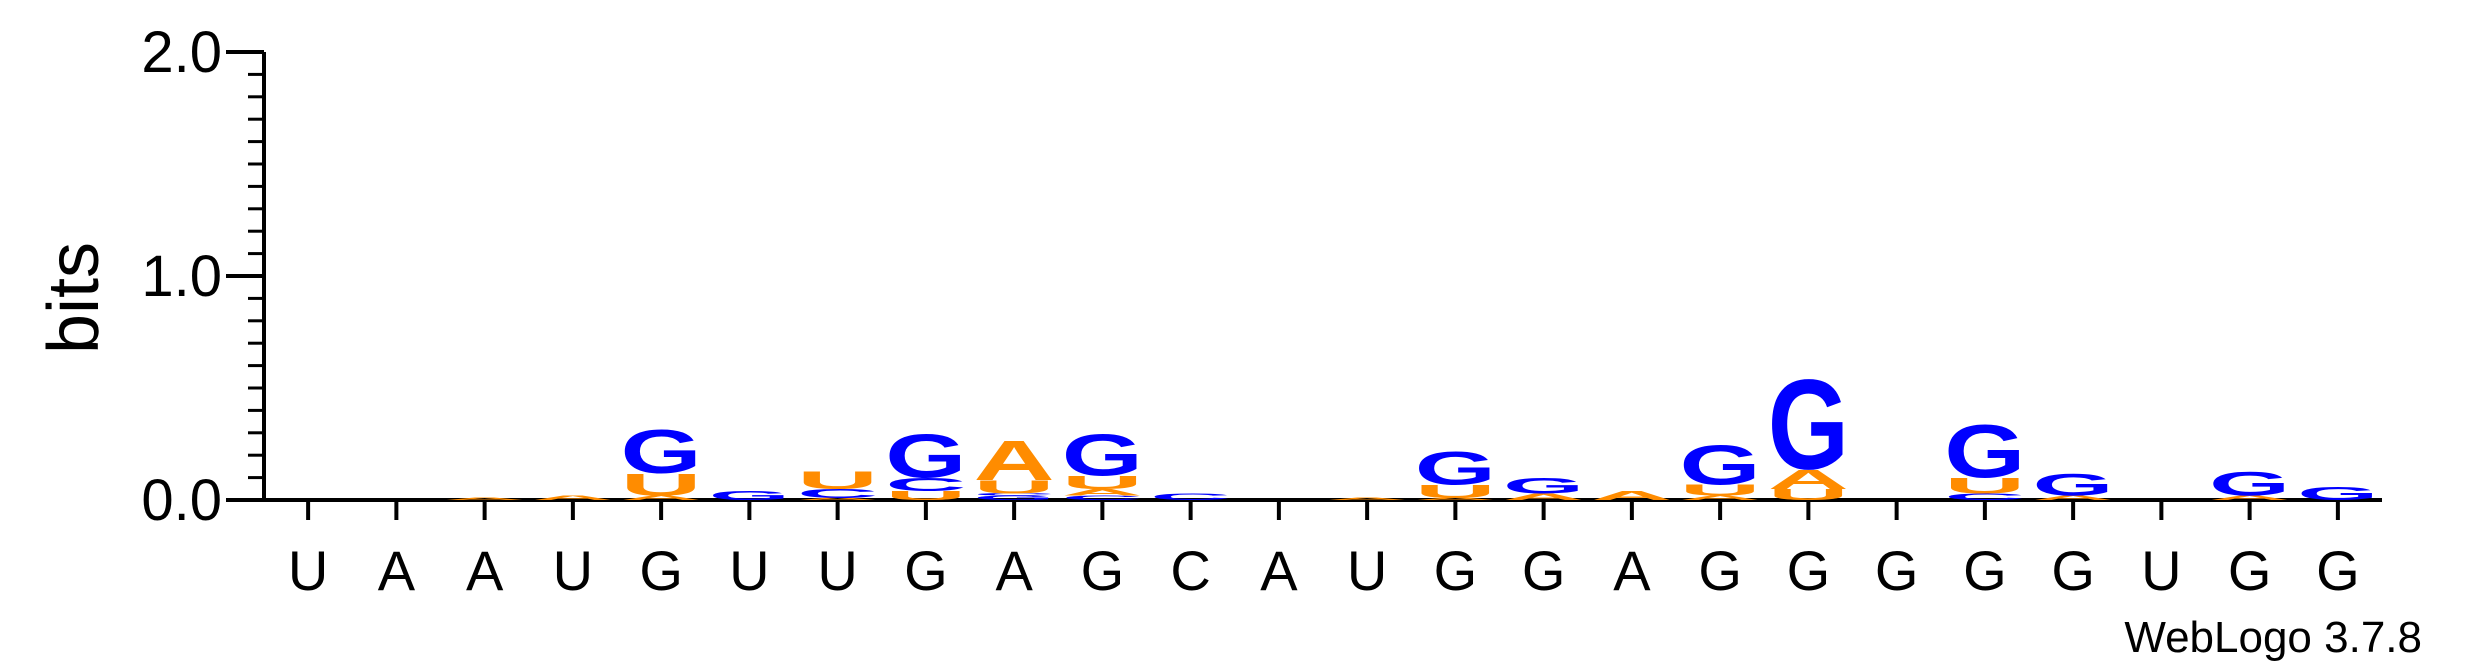 The height and width of the screenshot is (667, 2475). What do you see at coordinates (181, 500) in the screenshot?
I see `y-tick-label: 0.0` at bounding box center [181, 500].